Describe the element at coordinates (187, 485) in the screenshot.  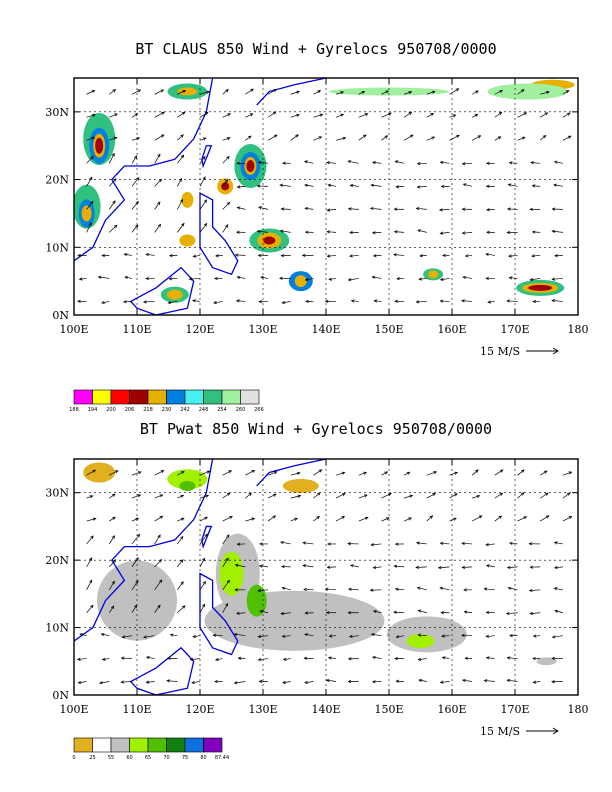
I see `pwat-shading` at that location.